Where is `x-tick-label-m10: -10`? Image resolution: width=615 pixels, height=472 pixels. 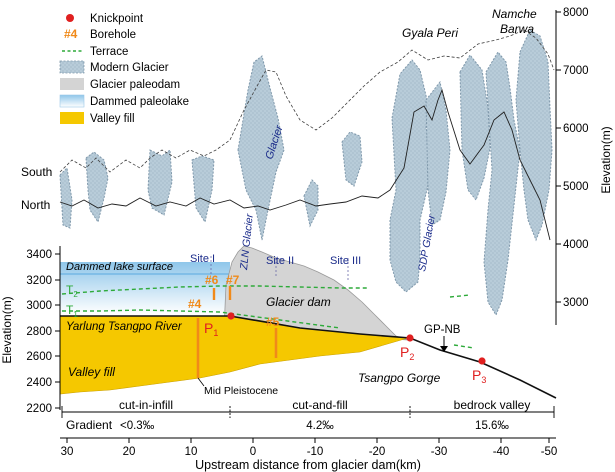
x-tick-label-m10: -10 is located at coordinates (315, 452).